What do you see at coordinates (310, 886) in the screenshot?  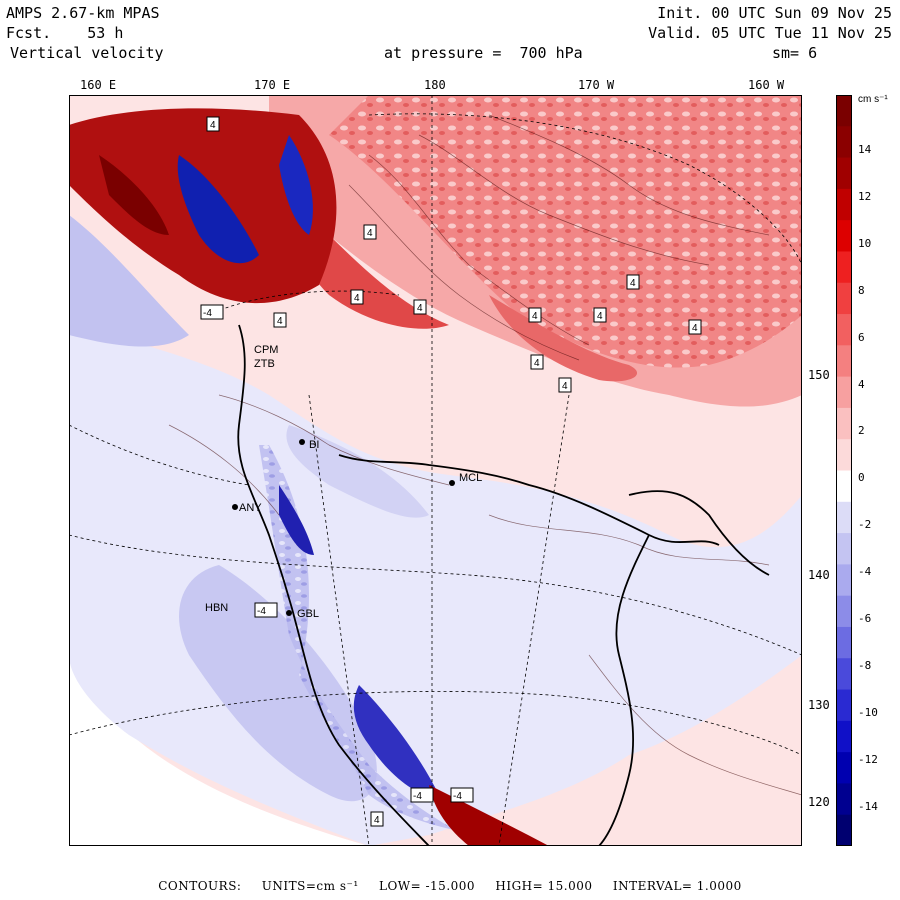 I see `footer-units: UNITS=cm s⁻¹` at bounding box center [310, 886].